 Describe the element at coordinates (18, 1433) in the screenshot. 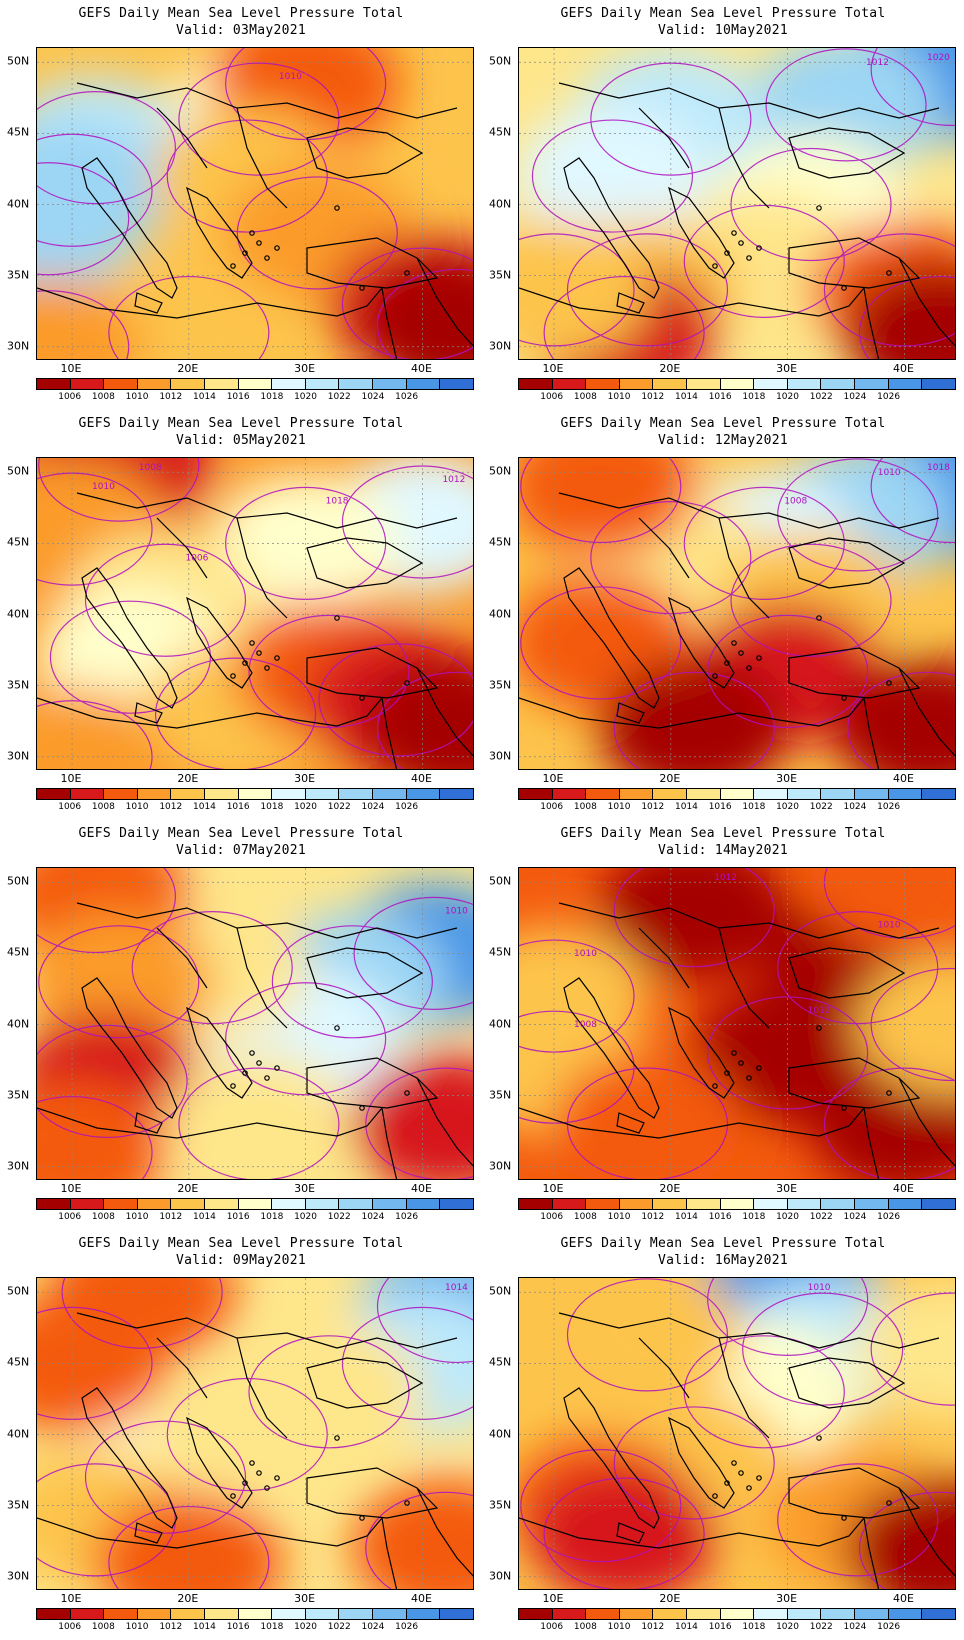

I see `latitude-label: 40N` at that location.